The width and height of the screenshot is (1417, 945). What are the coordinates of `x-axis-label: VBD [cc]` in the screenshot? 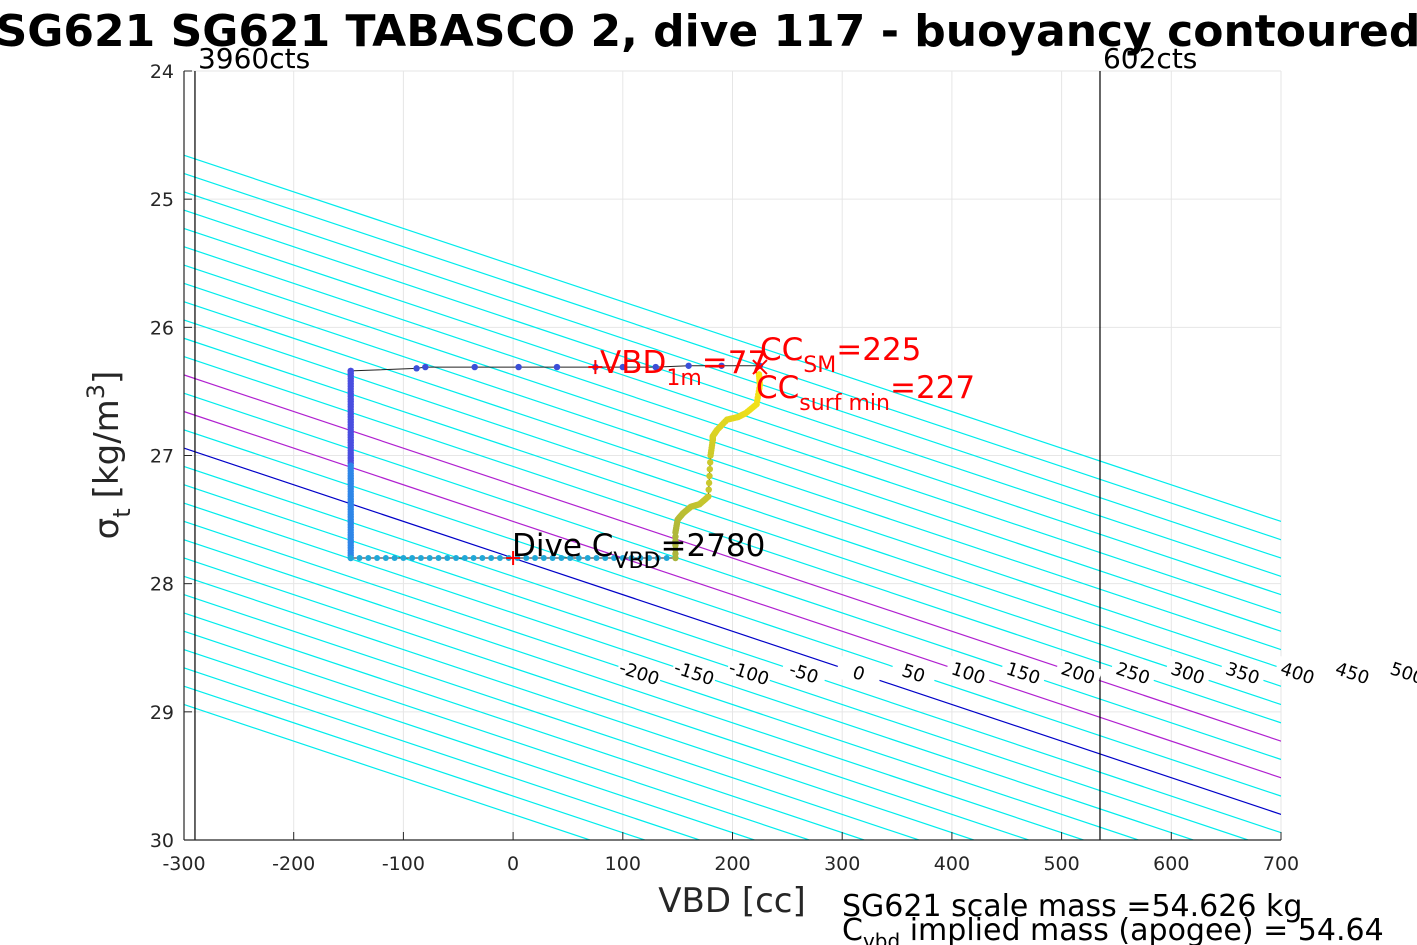 It's located at (732, 901).